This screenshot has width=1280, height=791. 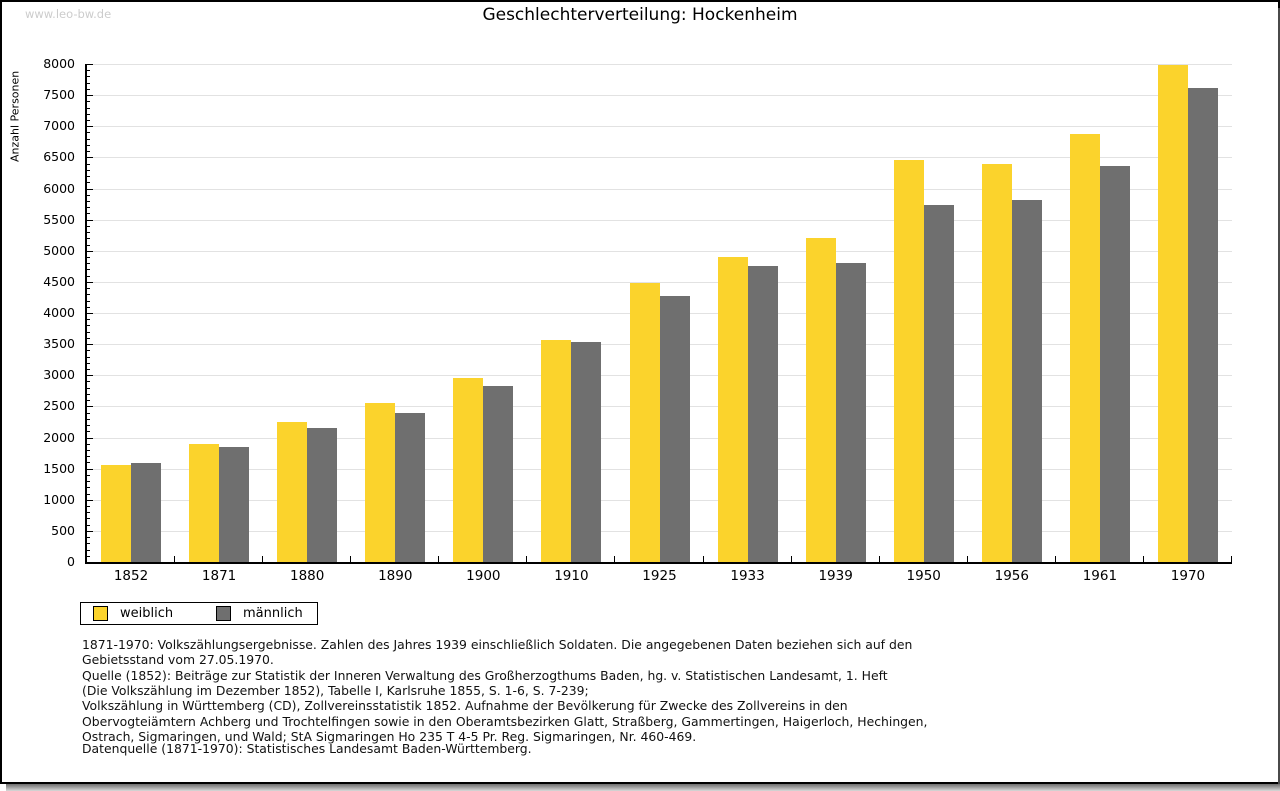 What do you see at coordinates (71, 561) in the screenshot?
I see `y-tick-label: 0` at bounding box center [71, 561].